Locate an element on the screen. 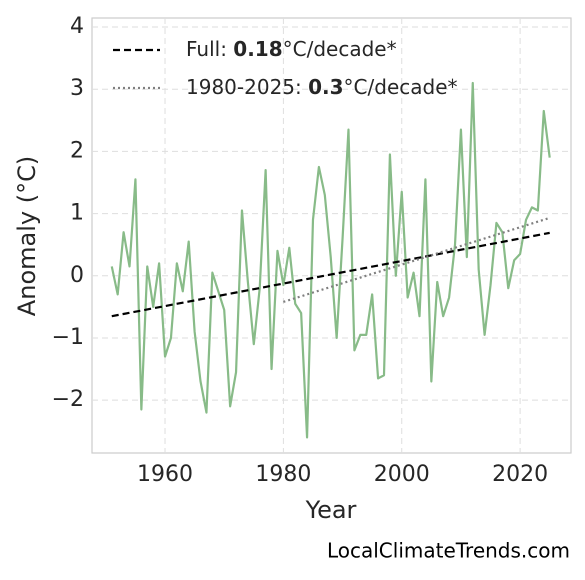 The height and width of the screenshot is (580, 585). y-tick-label: 0 is located at coordinates (77, 275).